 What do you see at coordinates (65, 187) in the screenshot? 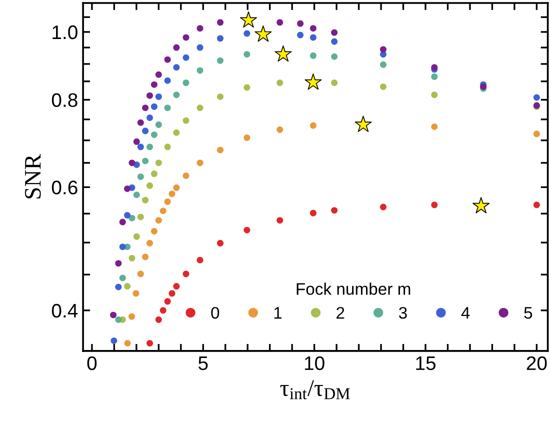
I see `y-tick-label: 0.6` at bounding box center [65, 187].